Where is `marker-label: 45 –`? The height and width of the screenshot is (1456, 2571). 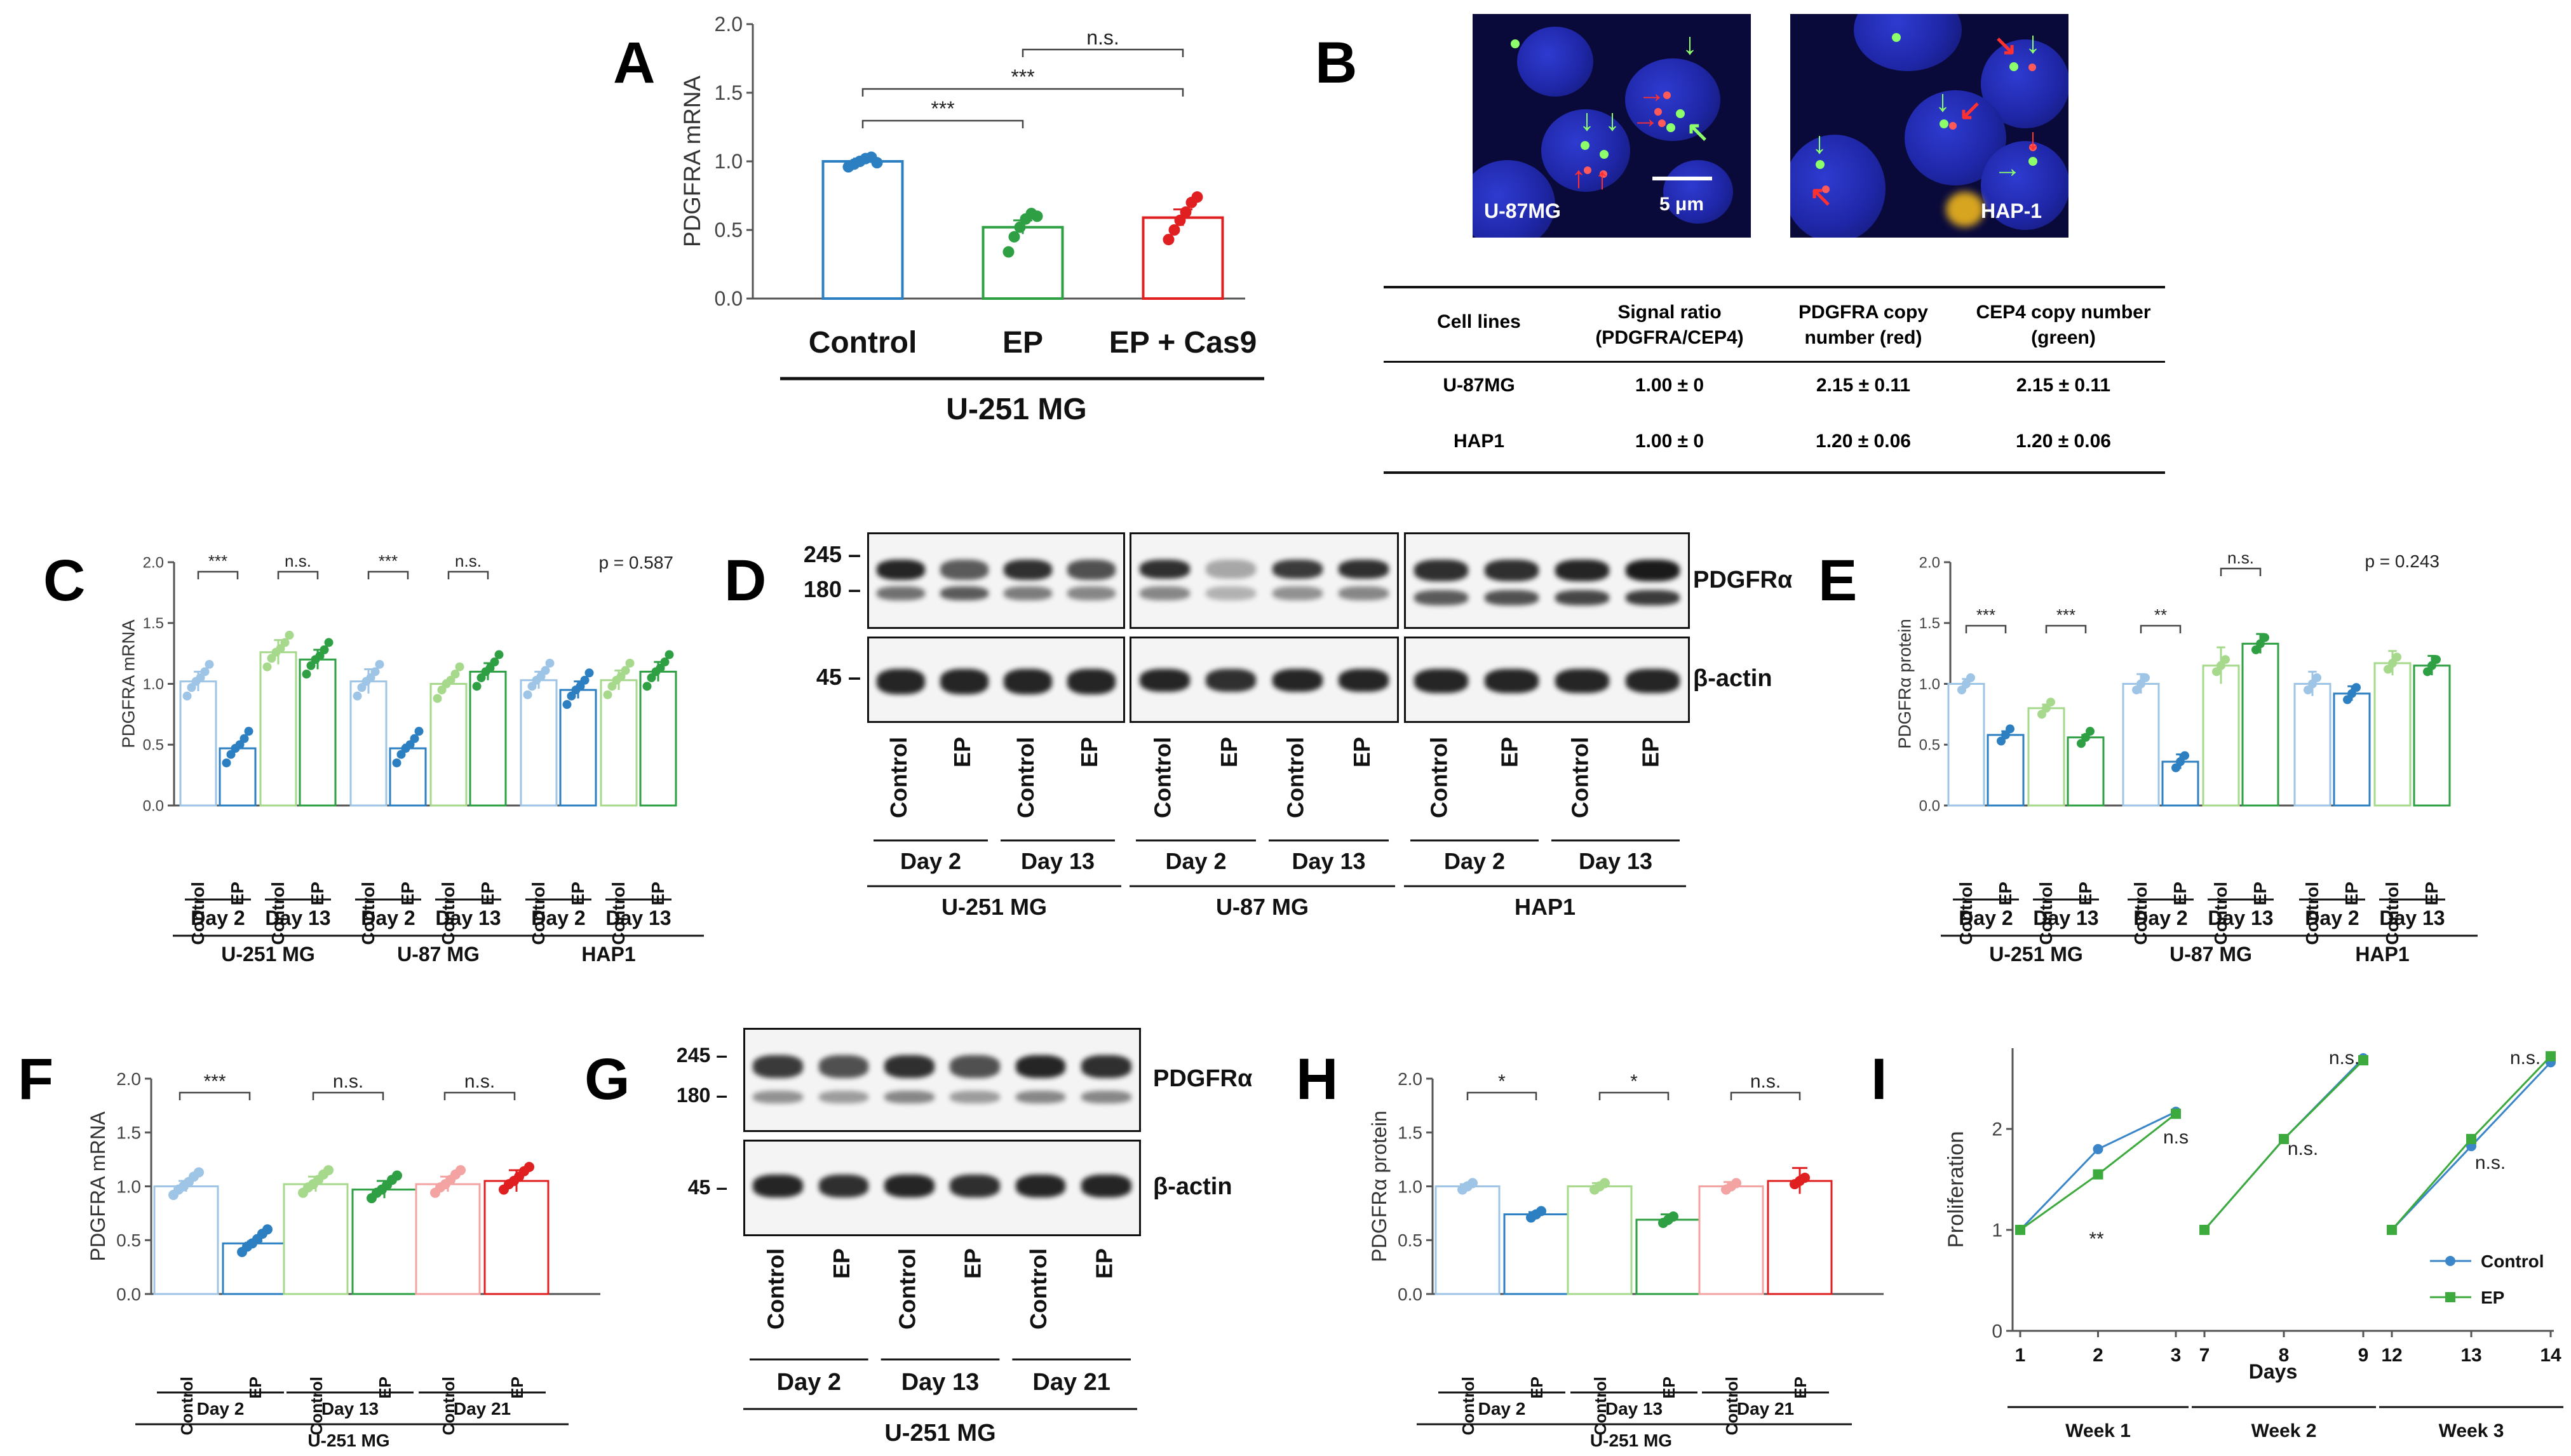 marker-label: 45 – is located at coordinates (838, 677).